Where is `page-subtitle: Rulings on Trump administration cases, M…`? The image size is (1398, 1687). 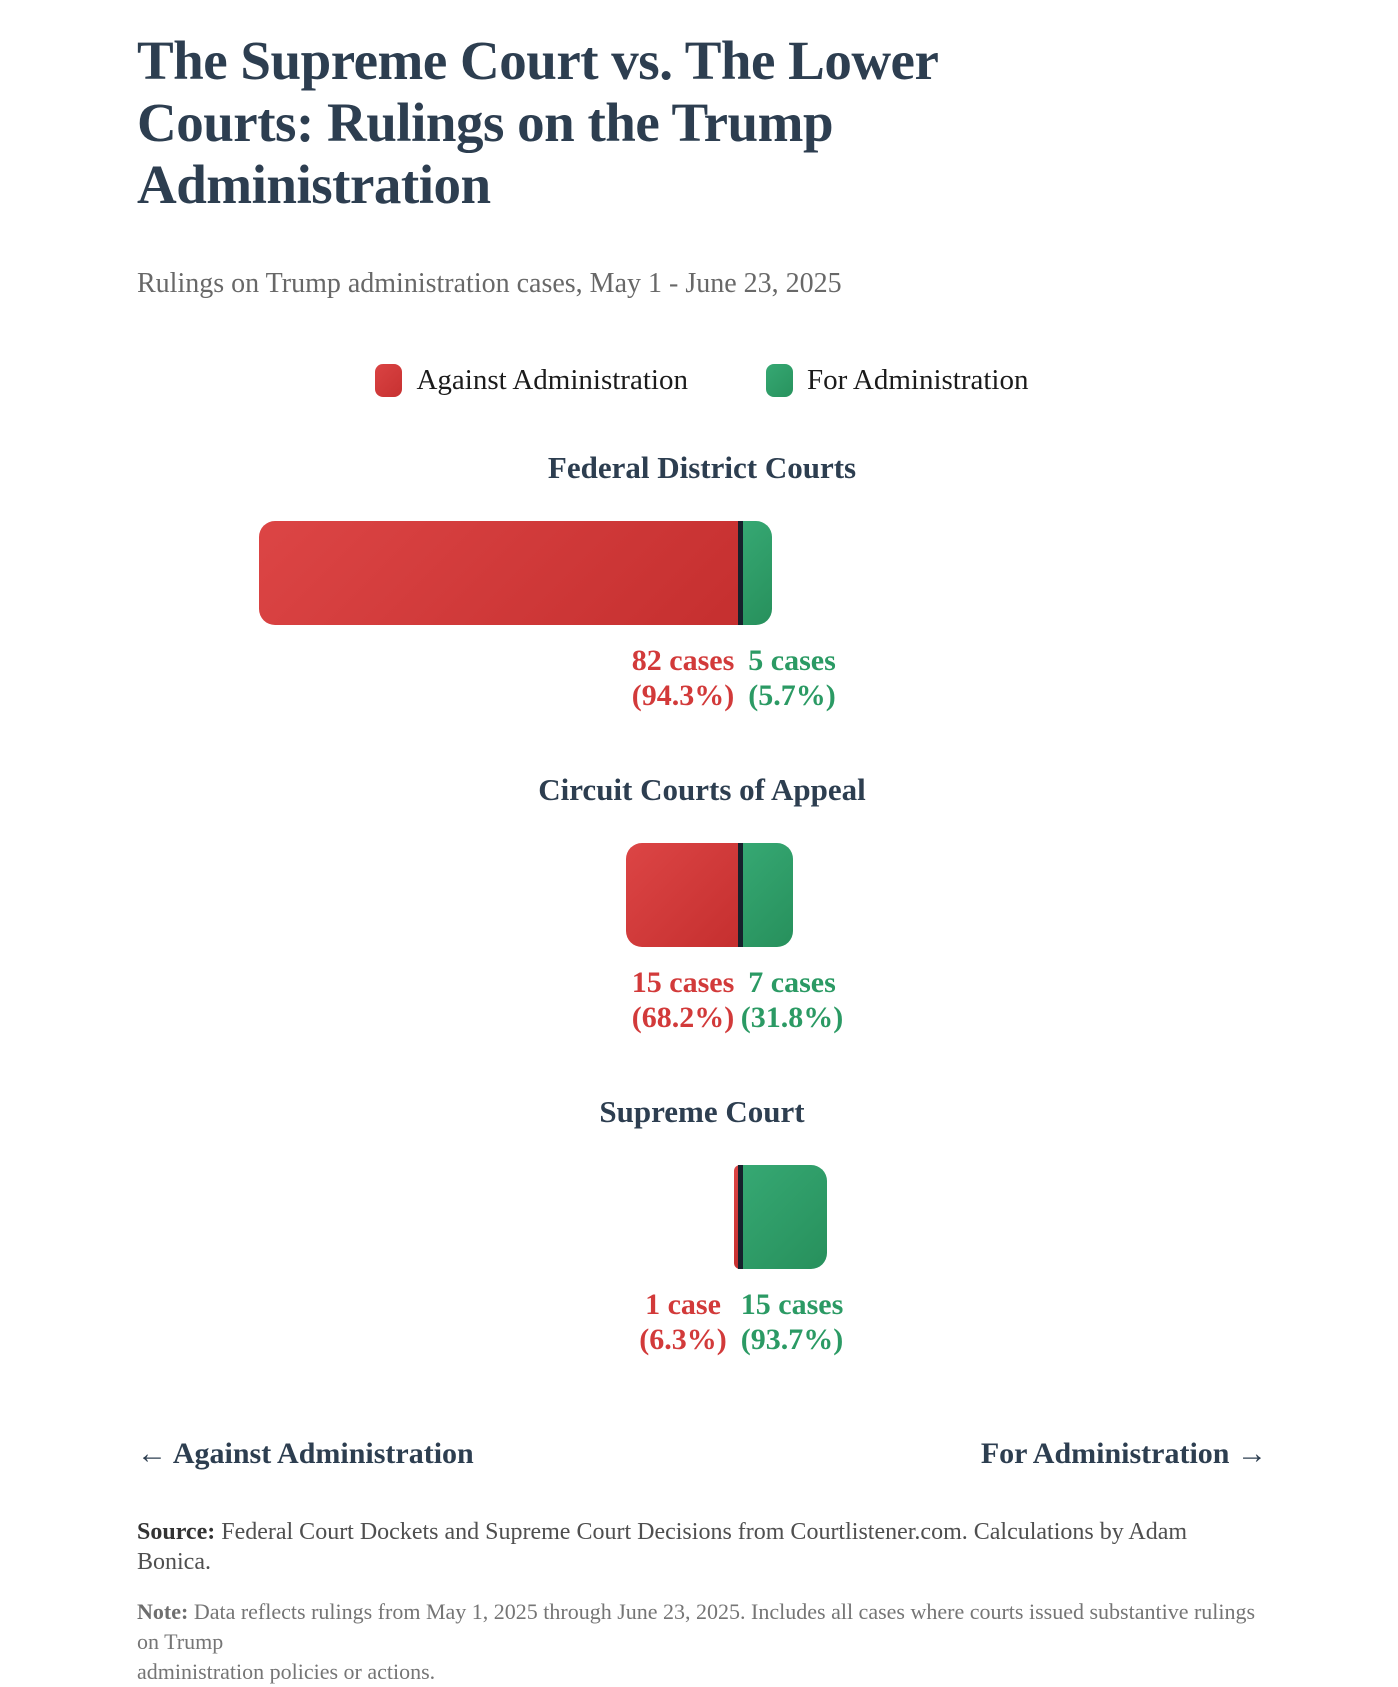
page-subtitle: Rulings on Trump administration cases, M… is located at coordinates (489, 283).